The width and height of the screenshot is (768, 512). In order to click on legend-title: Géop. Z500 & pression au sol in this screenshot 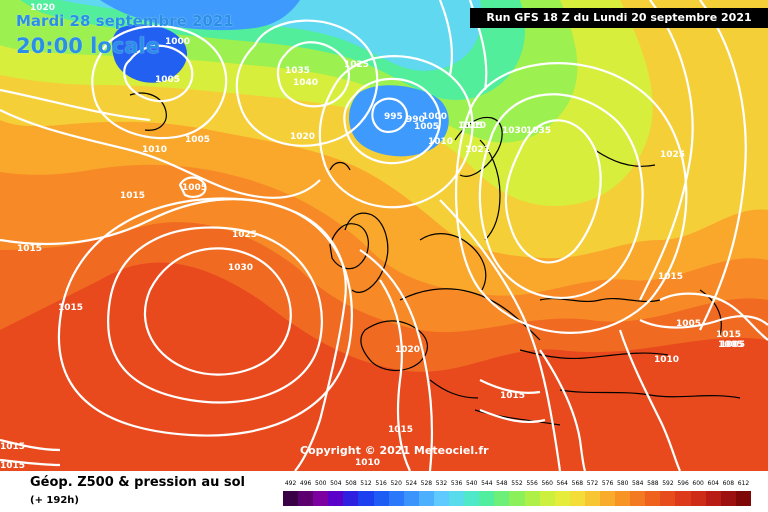, I will do `click(137, 482)`.